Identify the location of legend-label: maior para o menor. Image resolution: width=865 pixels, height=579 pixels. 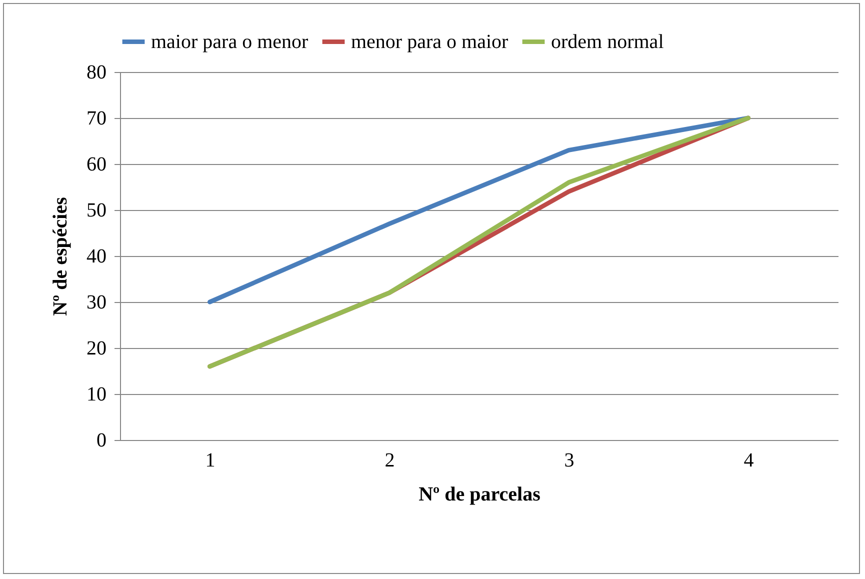
(229, 41).